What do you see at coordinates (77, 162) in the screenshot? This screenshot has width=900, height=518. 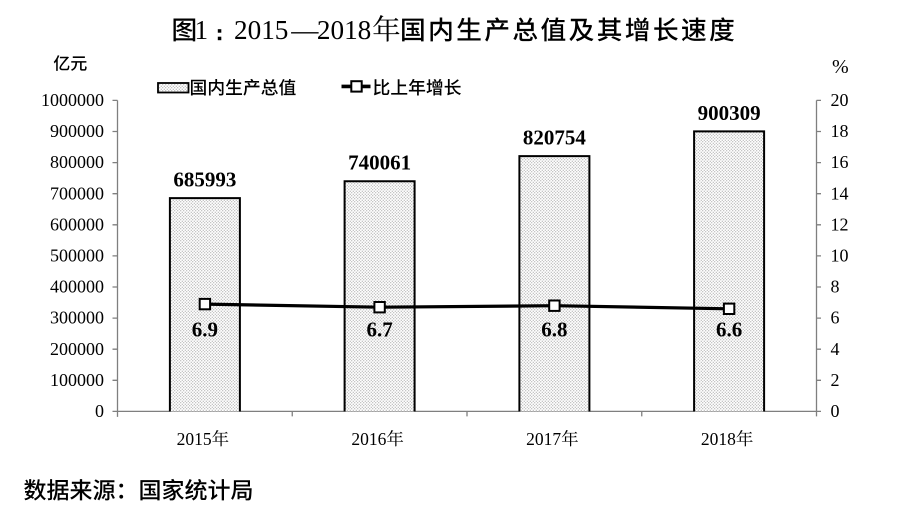 I see `svg-text: 800000` at bounding box center [77, 162].